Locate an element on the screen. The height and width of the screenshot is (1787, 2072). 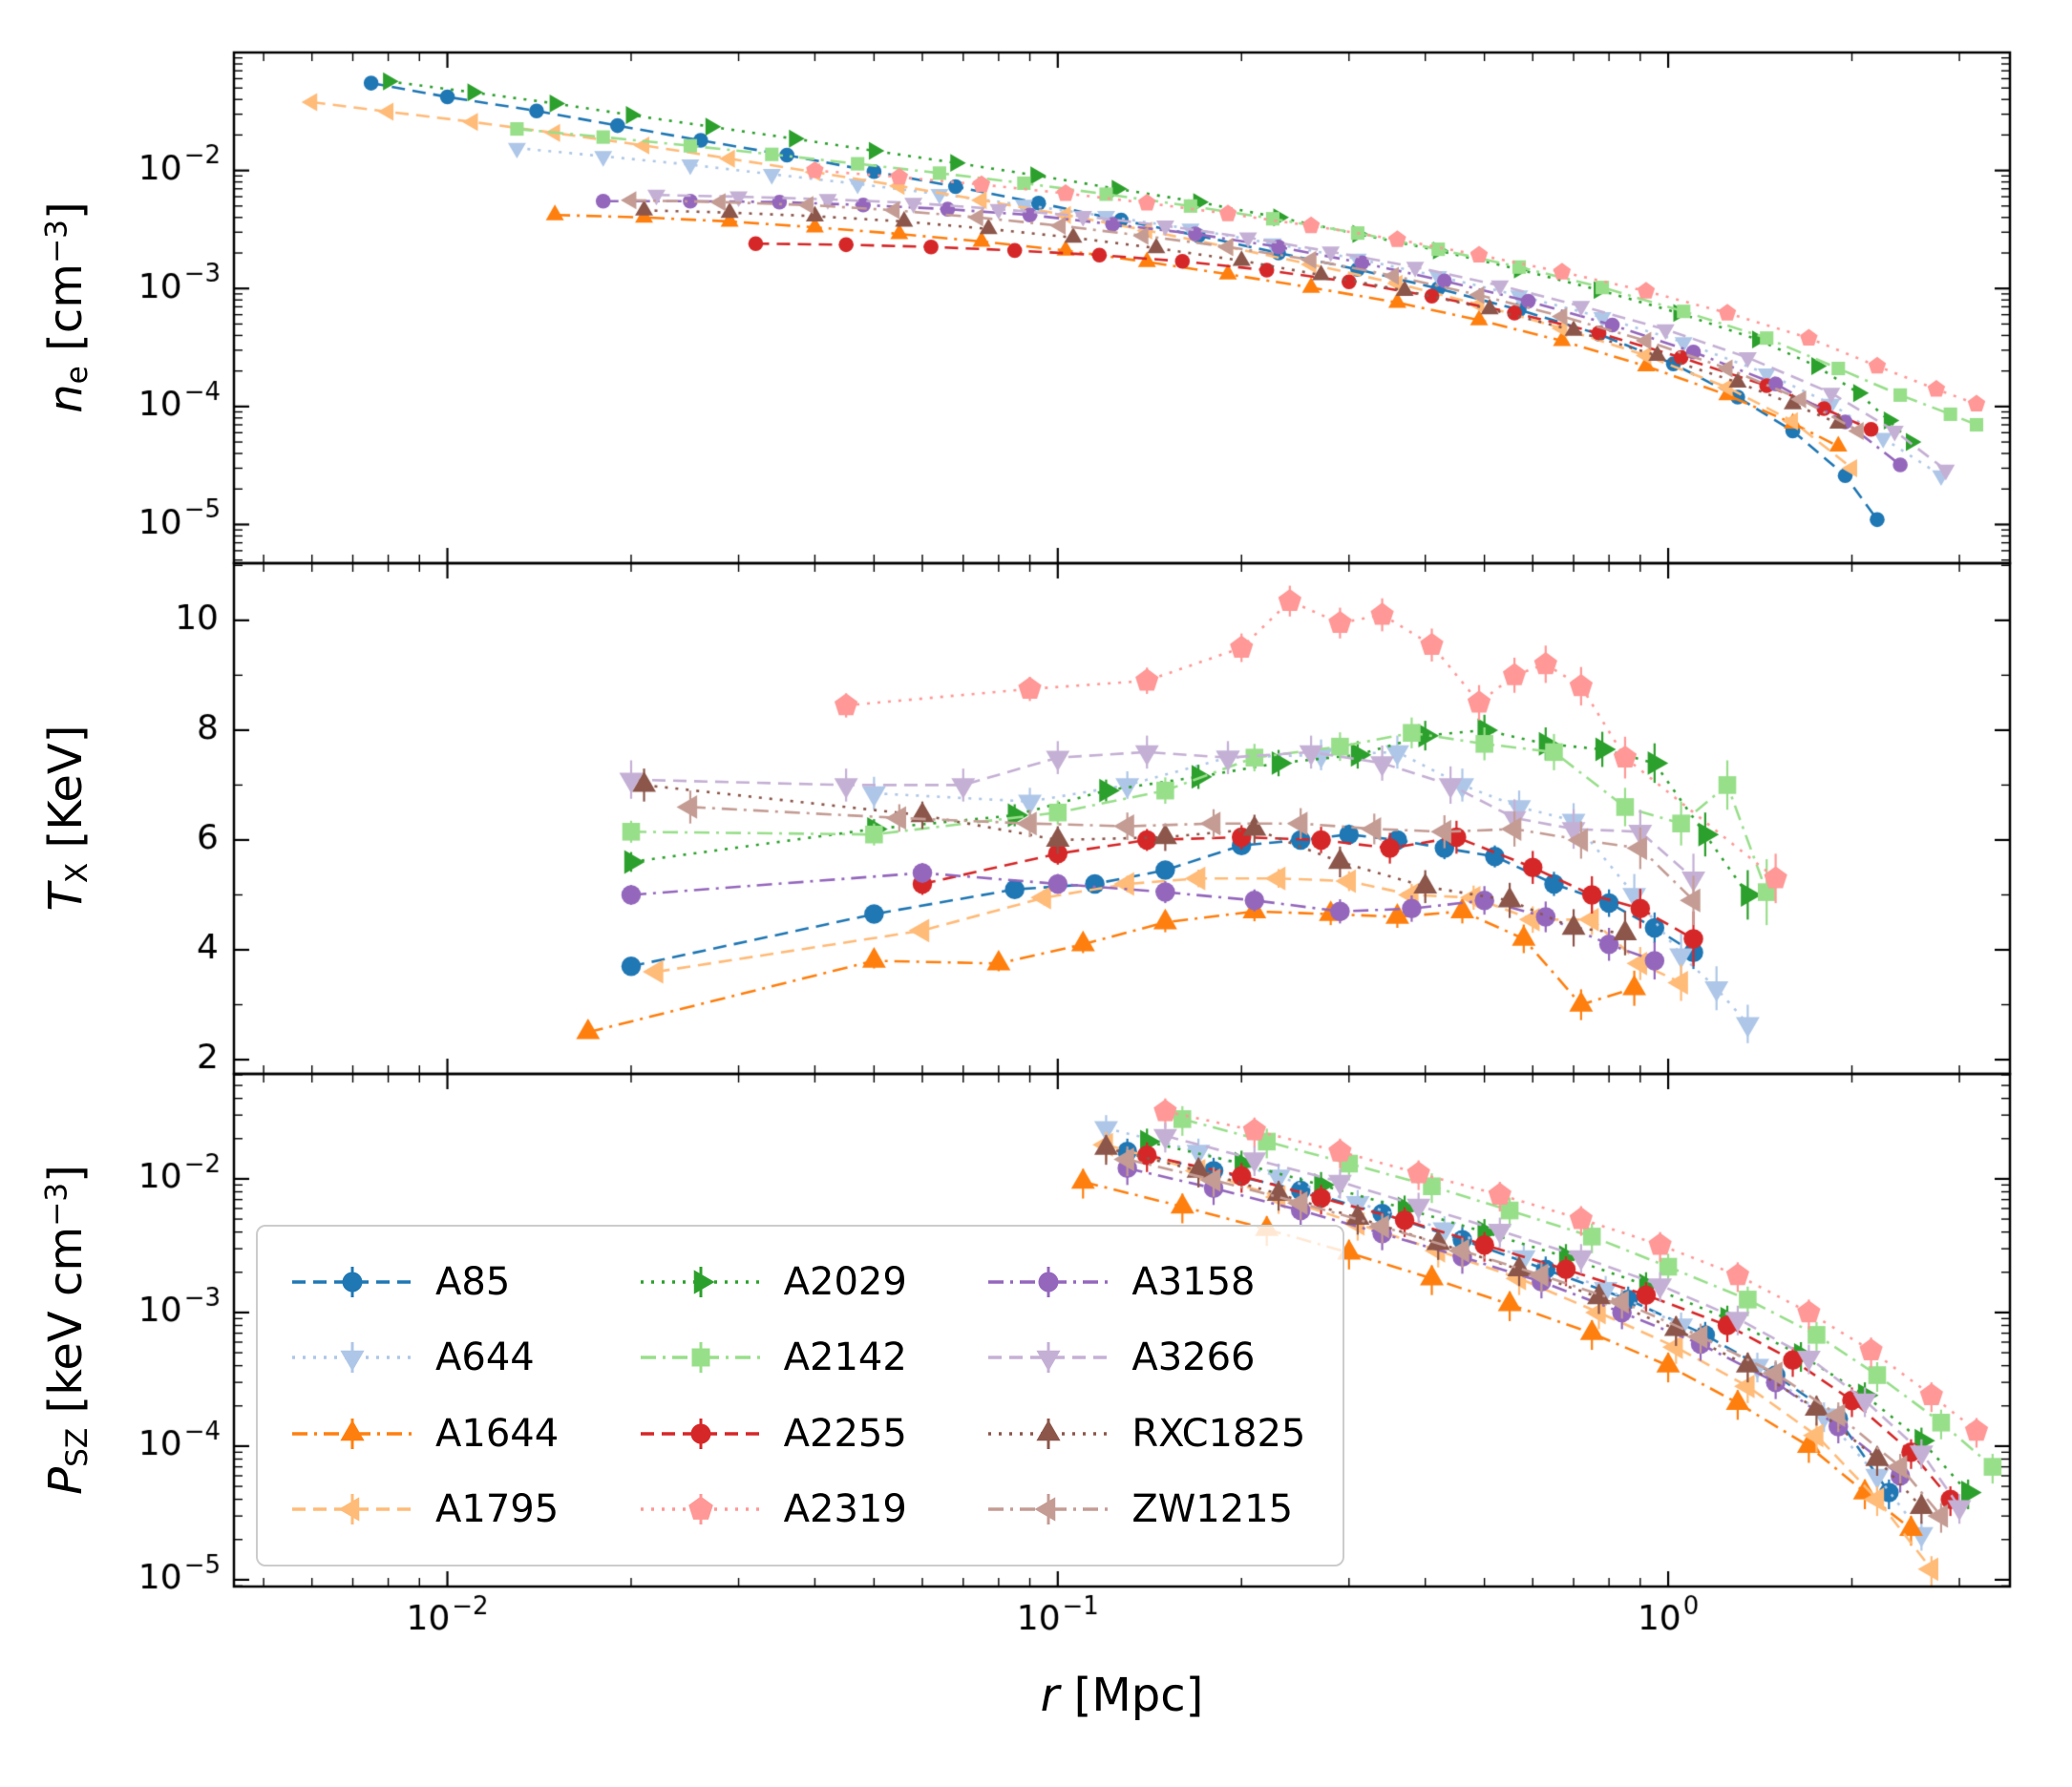
x-axis-label: r [Mpc] is located at coordinates (1122, 1695).